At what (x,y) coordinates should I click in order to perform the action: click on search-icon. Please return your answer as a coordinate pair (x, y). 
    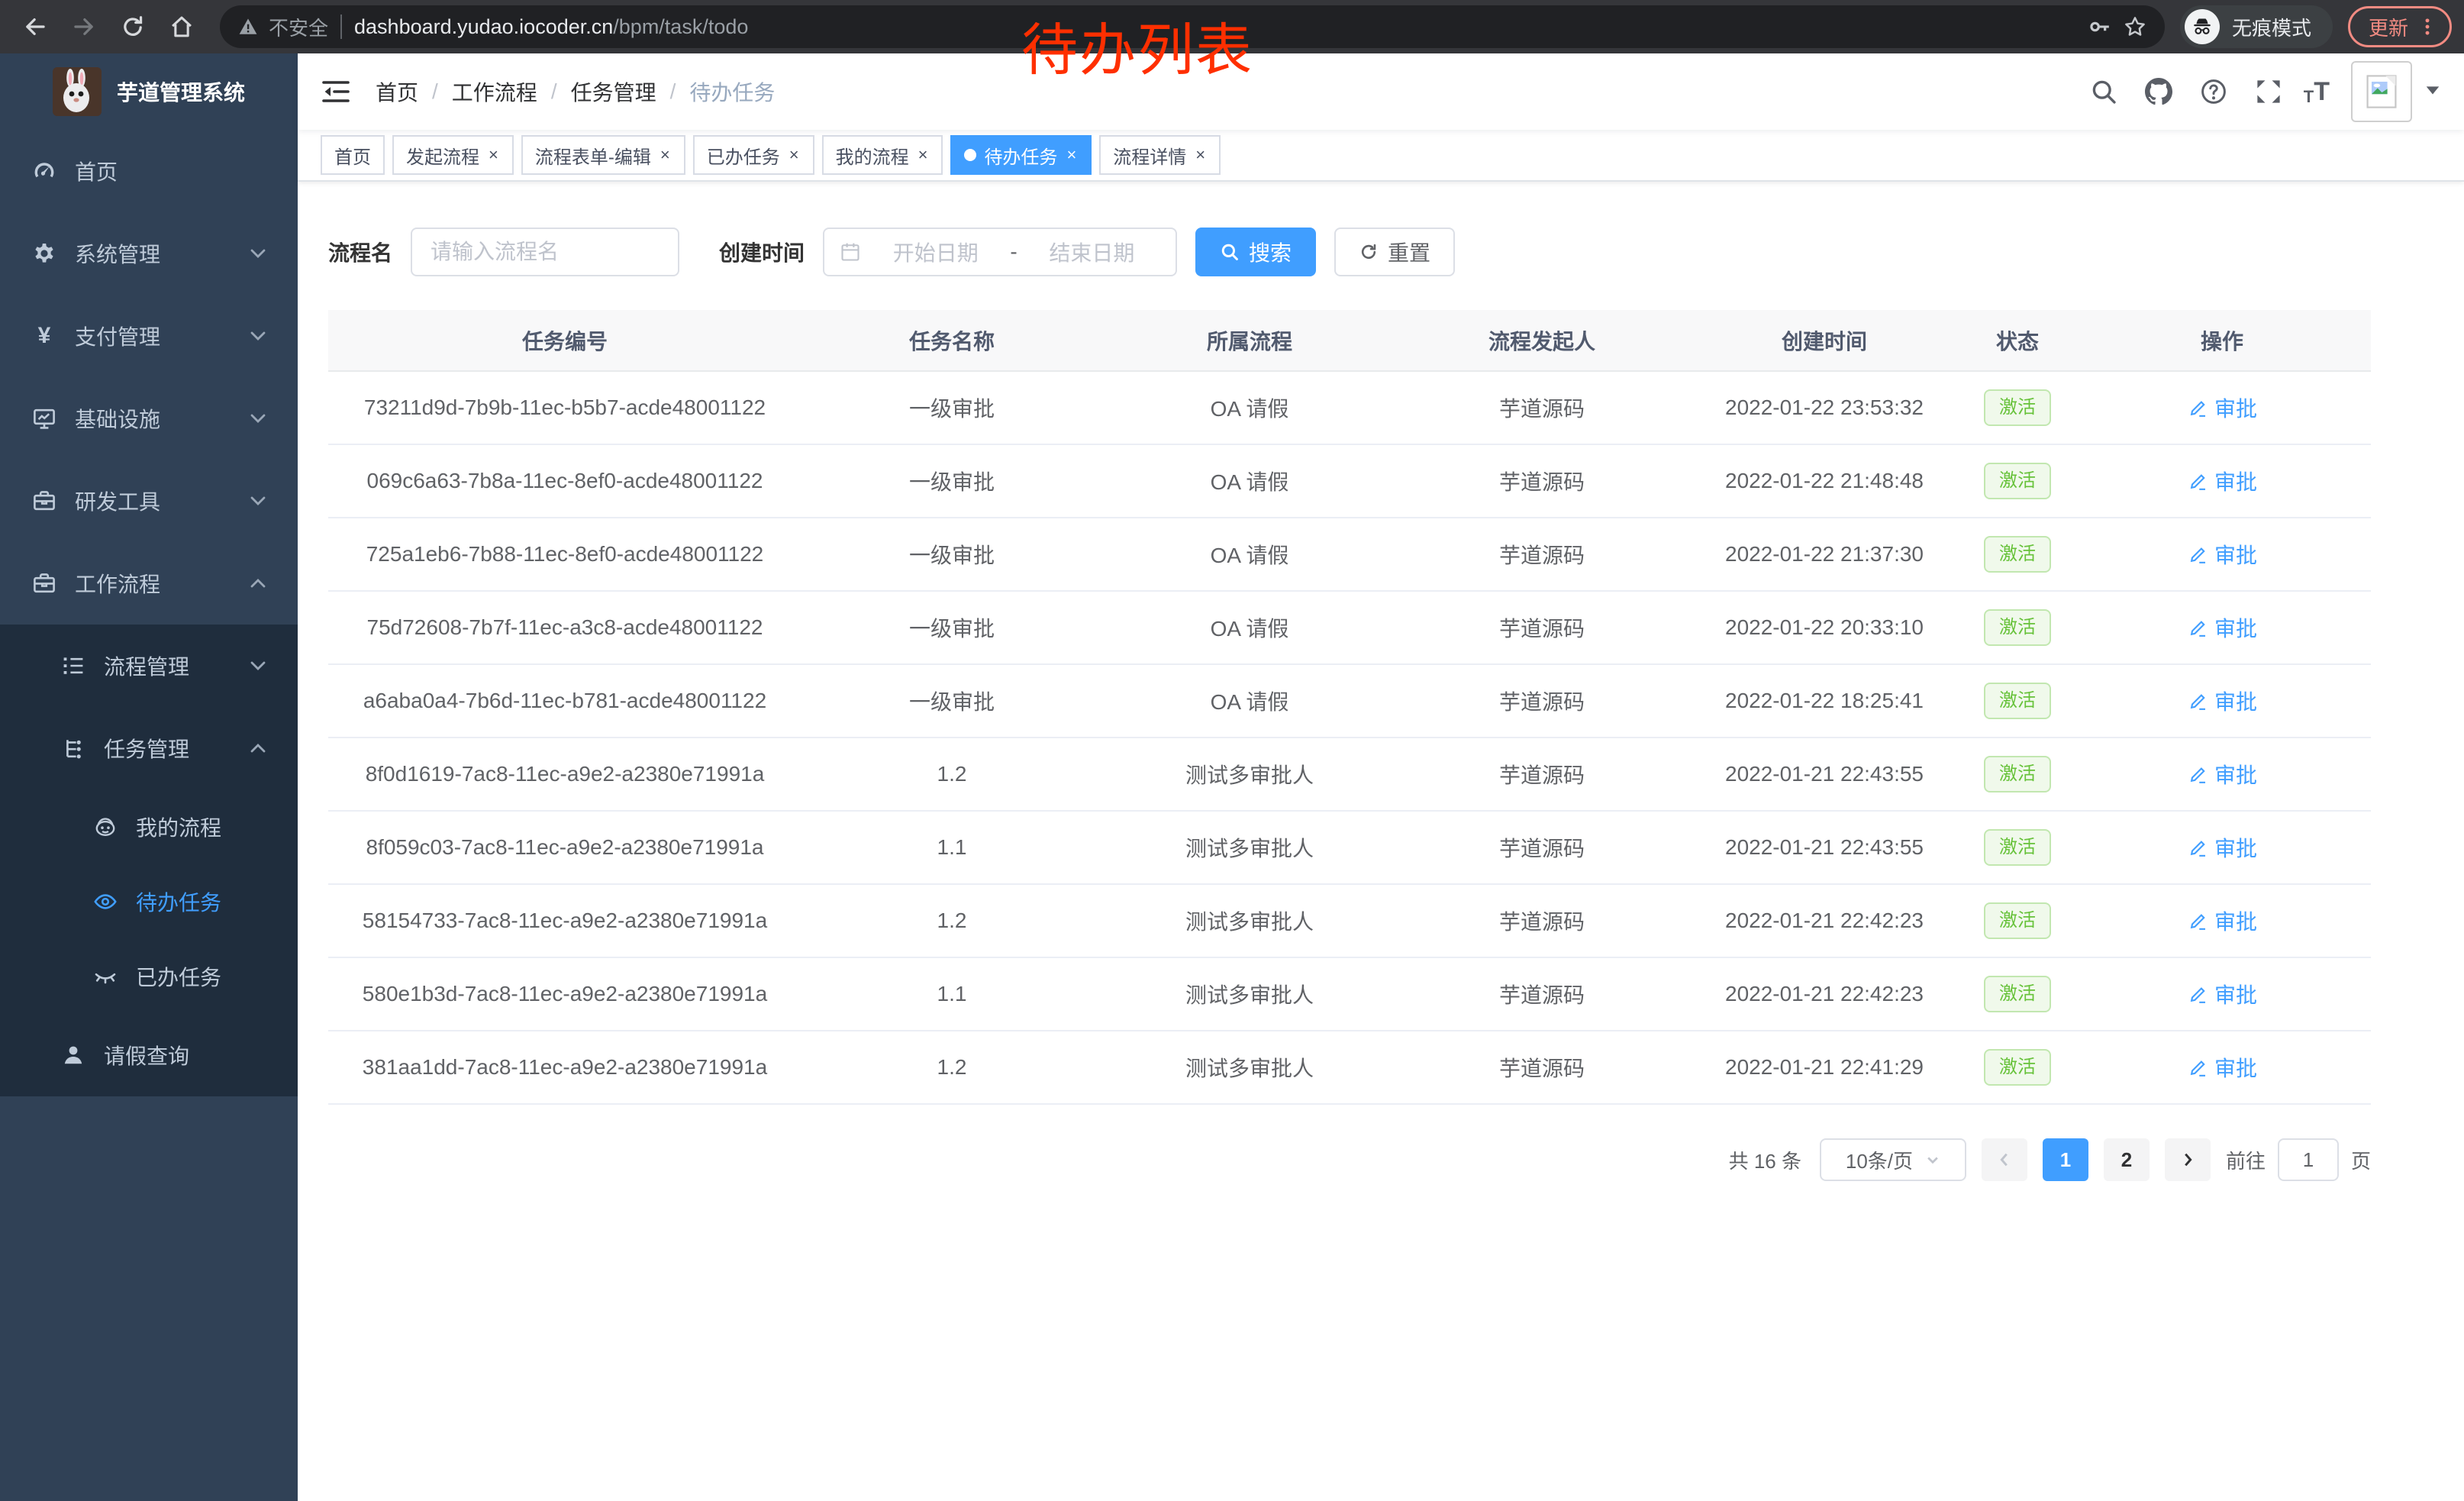
    Looking at the image, I should click on (2104, 91).